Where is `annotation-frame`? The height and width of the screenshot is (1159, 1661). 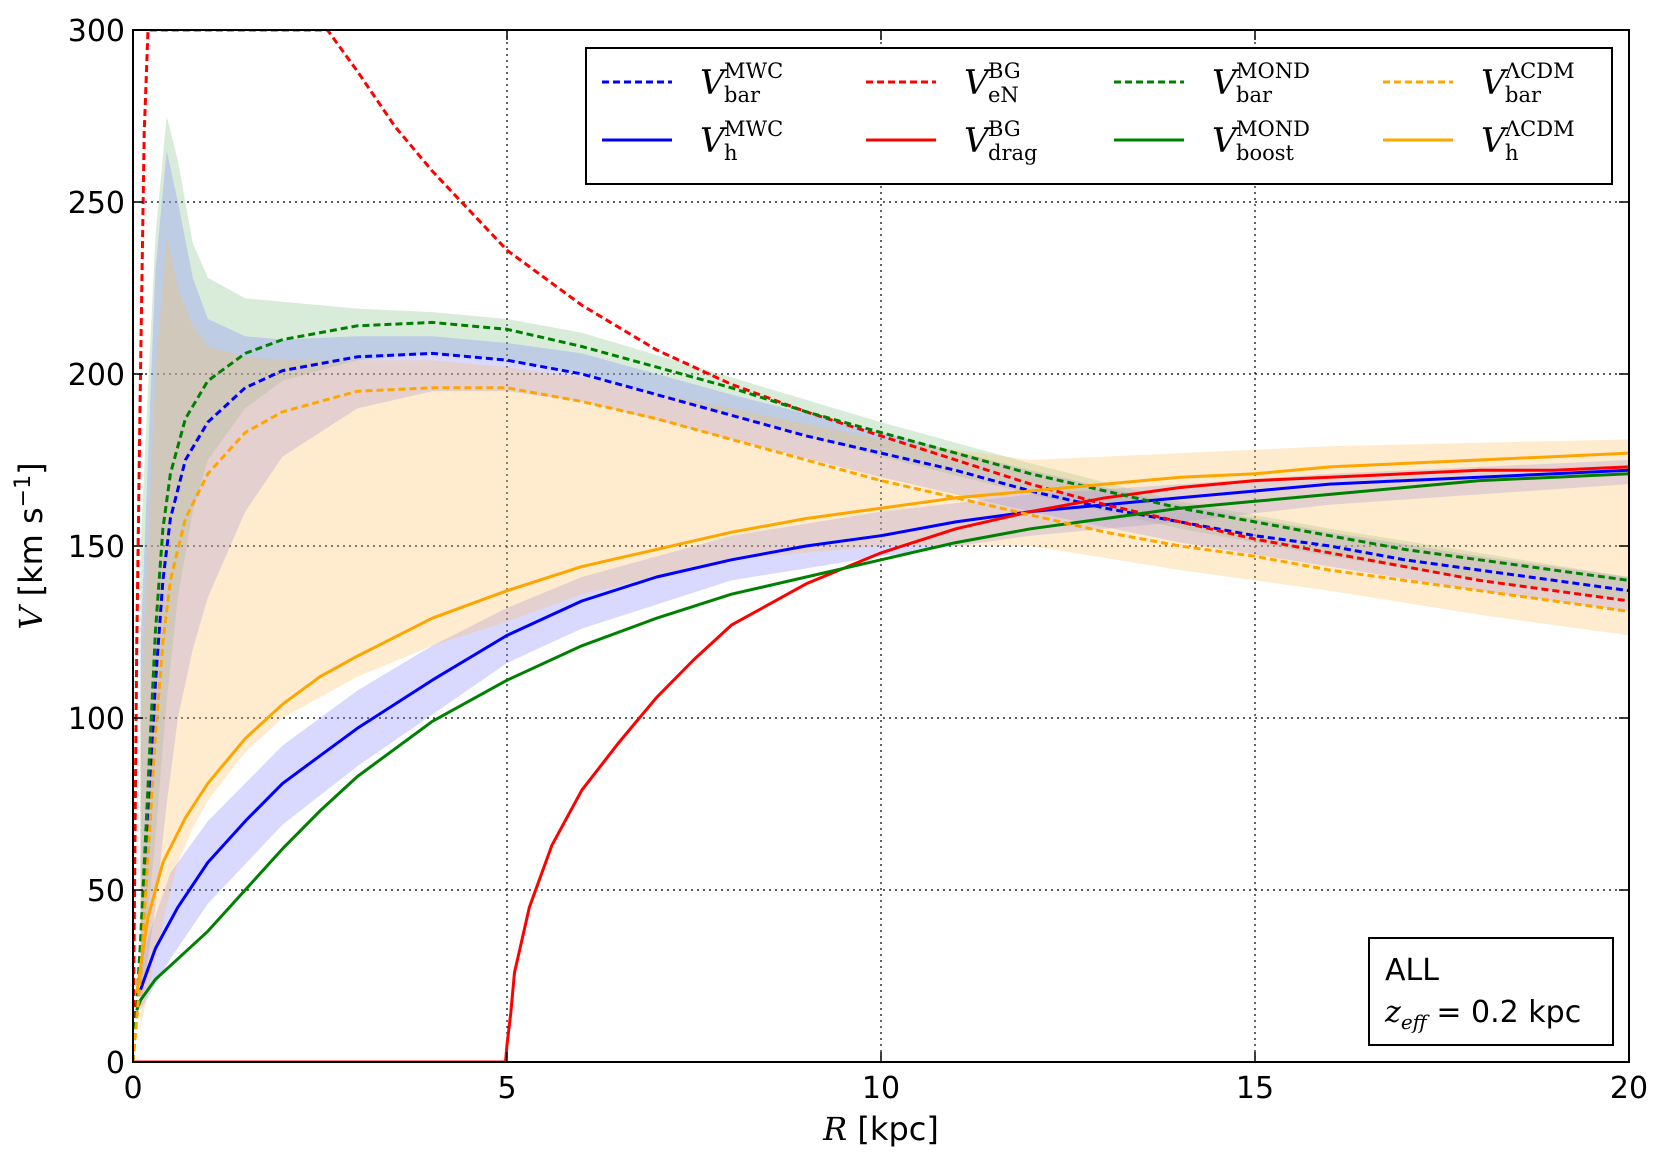 annotation-frame is located at coordinates (1491, 991).